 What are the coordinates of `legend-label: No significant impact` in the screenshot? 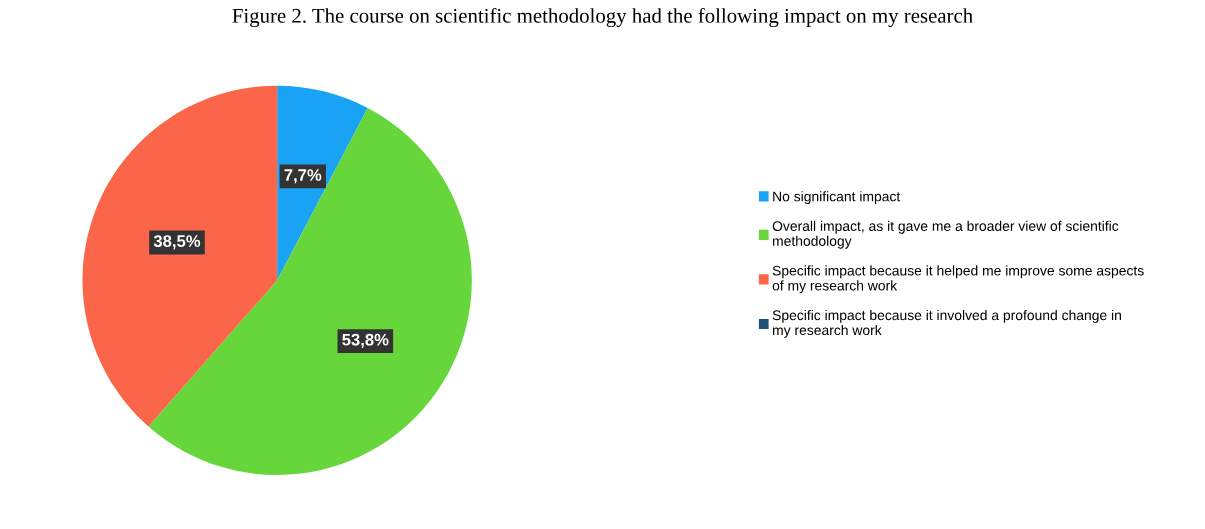 It's located at (837, 198).